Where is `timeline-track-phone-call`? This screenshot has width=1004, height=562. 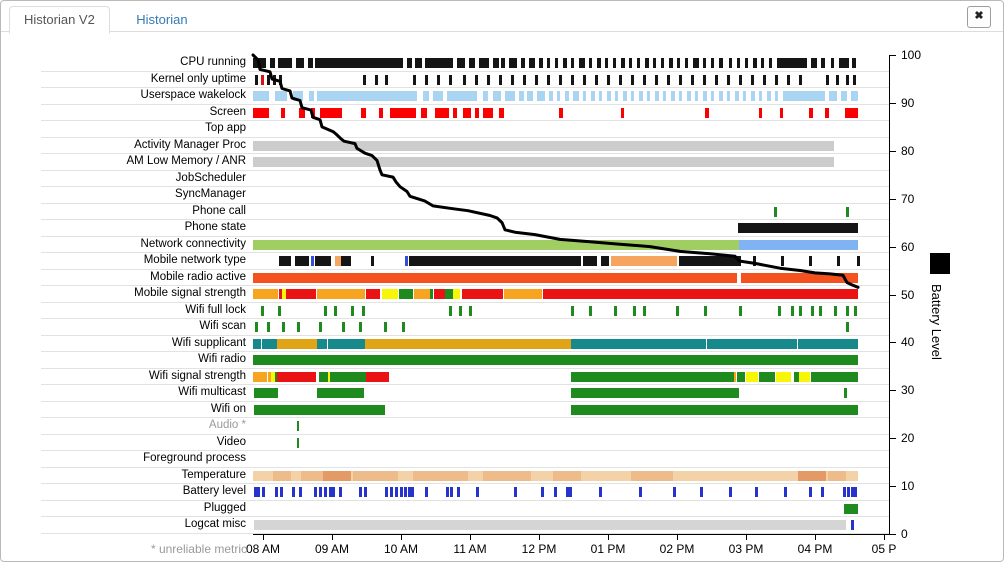
timeline-track-phone-call is located at coordinates (570, 212).